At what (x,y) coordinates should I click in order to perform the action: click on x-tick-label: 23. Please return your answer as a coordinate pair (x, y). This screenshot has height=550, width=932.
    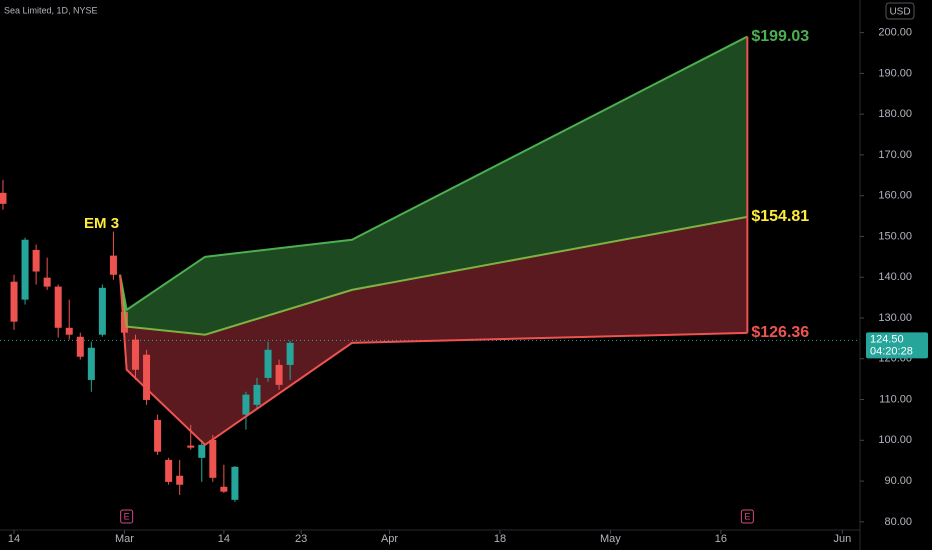
    Looking at the image, I should click on (301, 539).